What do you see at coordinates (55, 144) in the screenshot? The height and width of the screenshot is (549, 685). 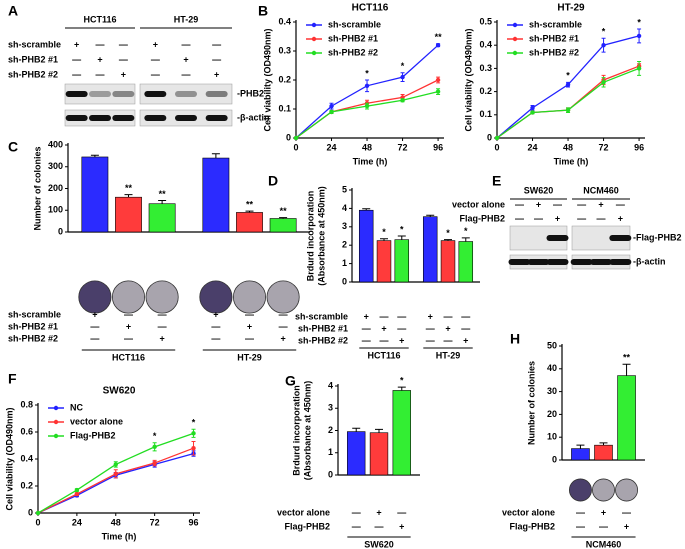 I see `y-tick-label: 400` at bounding box center [55, 144].